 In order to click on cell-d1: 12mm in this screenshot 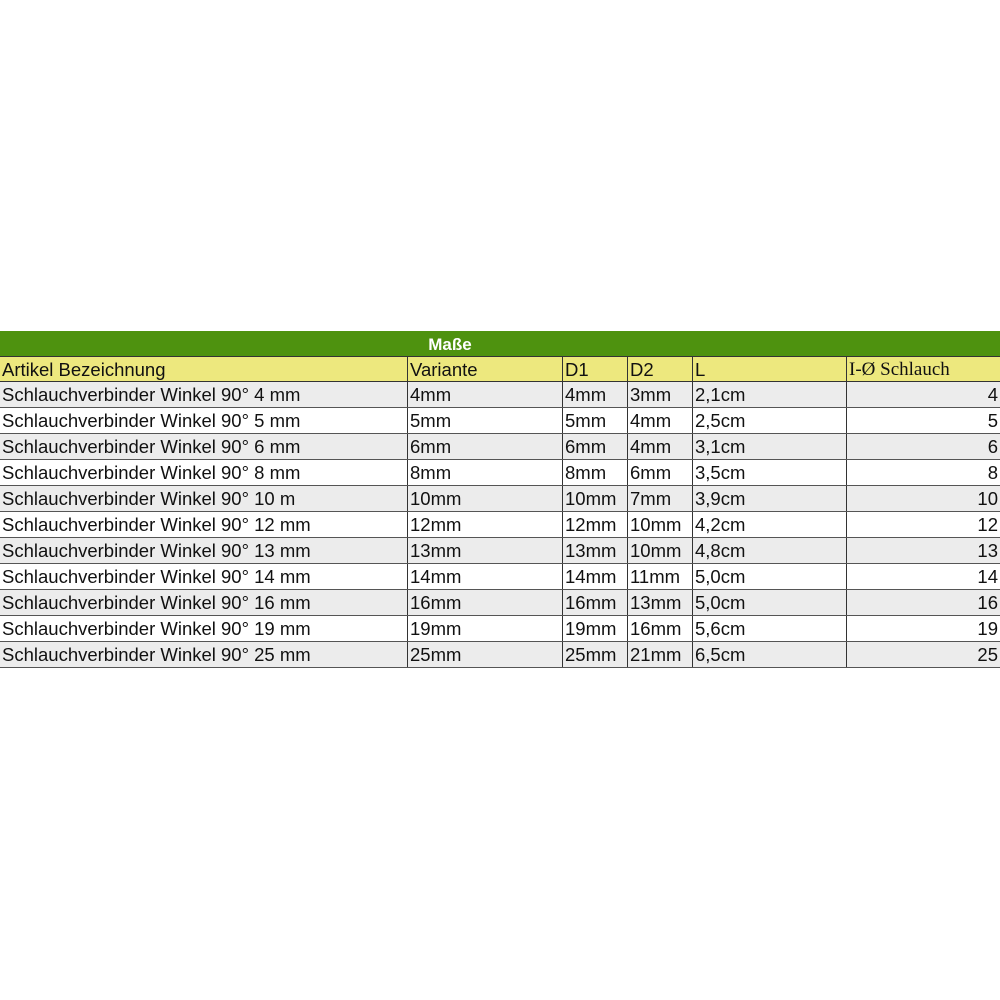, I will do `click(595, 524)`.